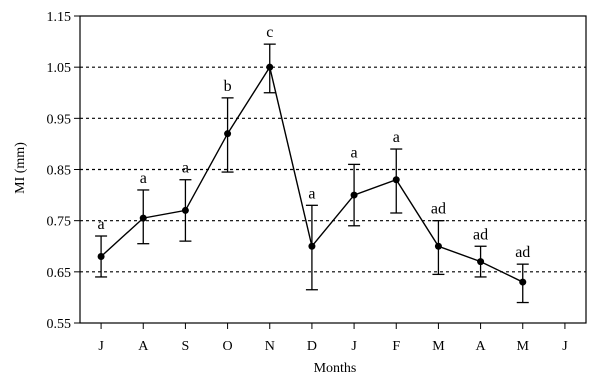 The height and width of the screenshot is (377, 601). Describe the element at coordinates (228, 346) in the screenshot. I see `x-tick-label: O` at that location.